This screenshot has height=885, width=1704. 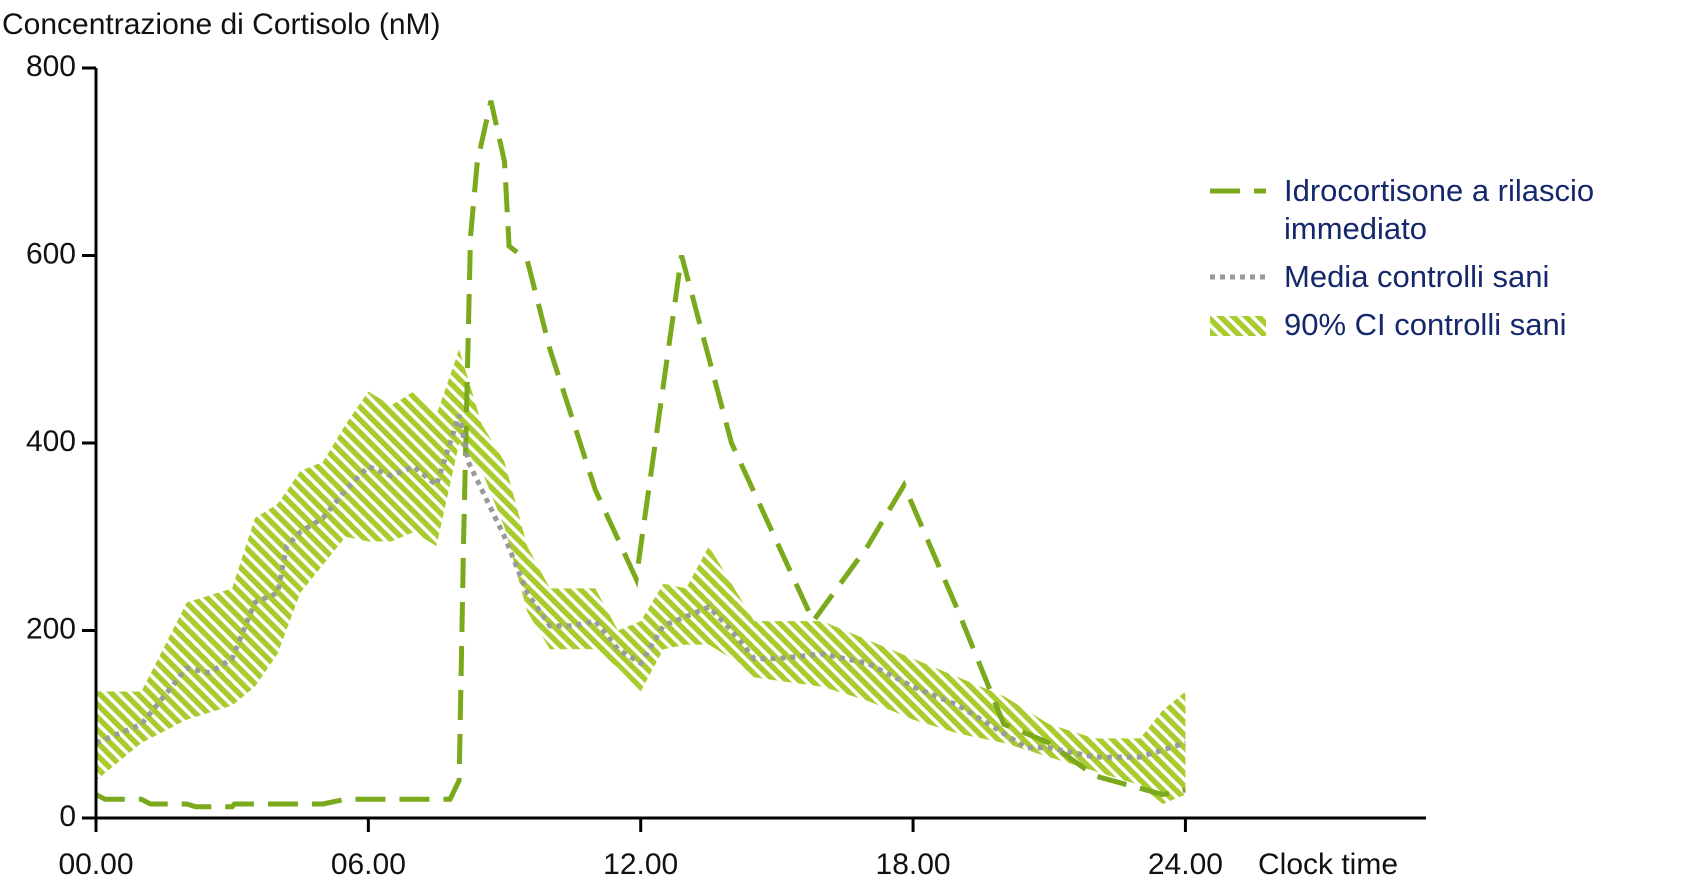 I want to click on legend-label: 90% CI controlli sani, so click(x=1425, y=324).